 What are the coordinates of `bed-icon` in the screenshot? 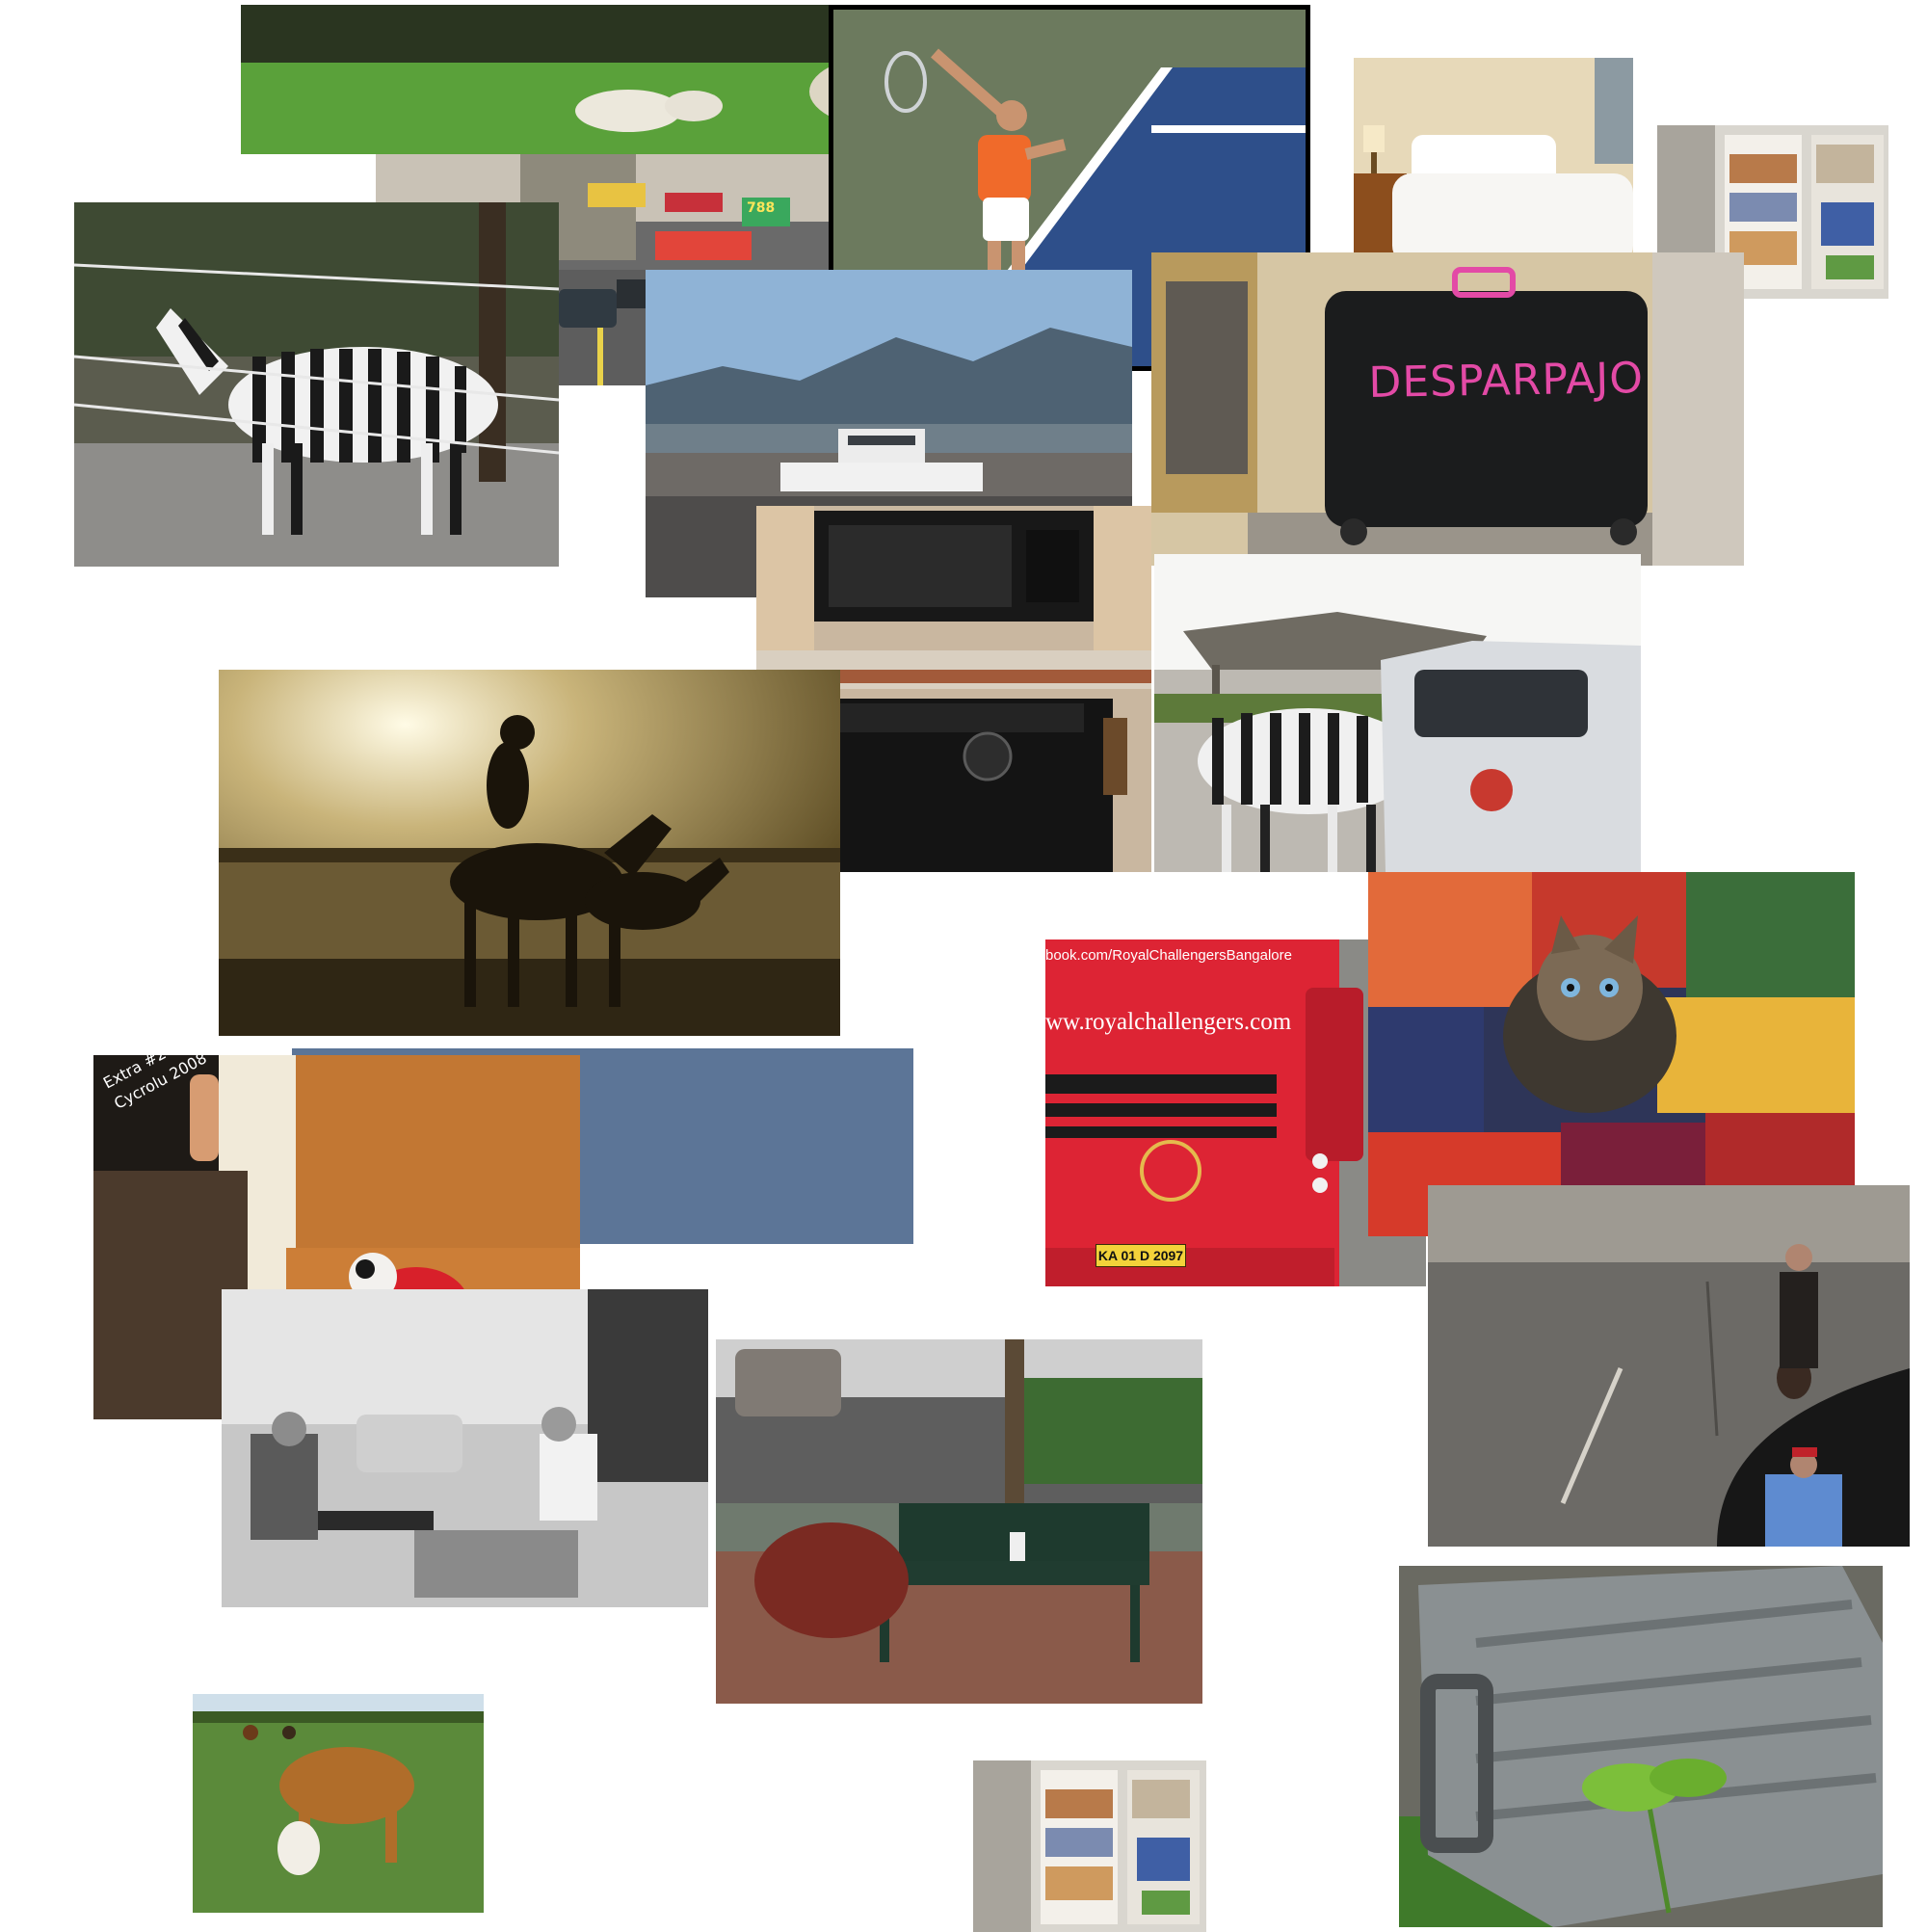 It's located at (1493, 161).